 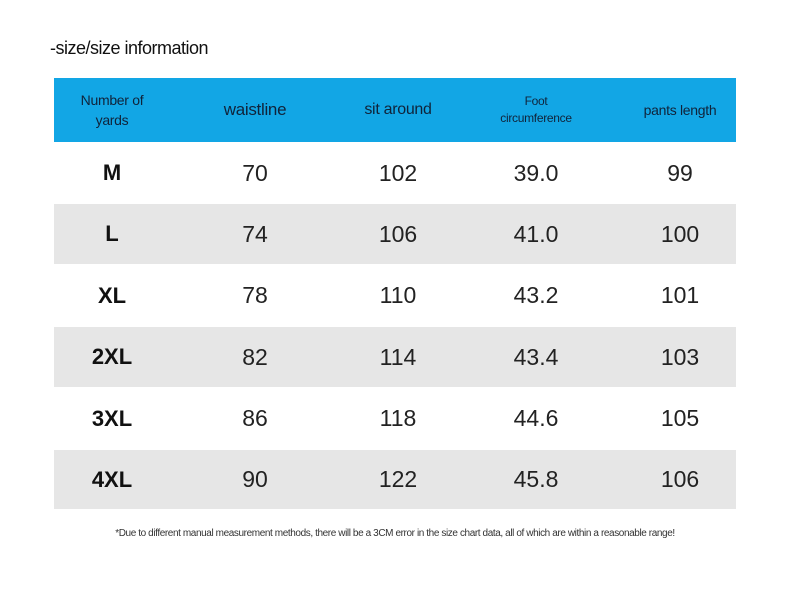 I want to click on table-row: M 70 102 39.0 99, so click(x=395, y=173).